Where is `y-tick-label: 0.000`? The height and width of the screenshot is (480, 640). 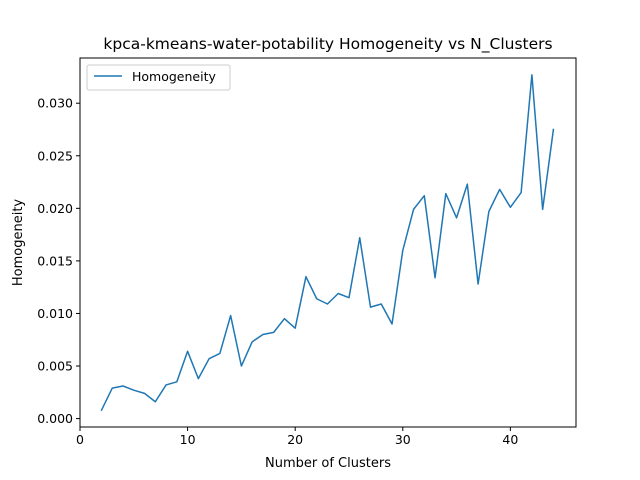 y-tick-label: 0.000 is located at coordinates (55, 418).